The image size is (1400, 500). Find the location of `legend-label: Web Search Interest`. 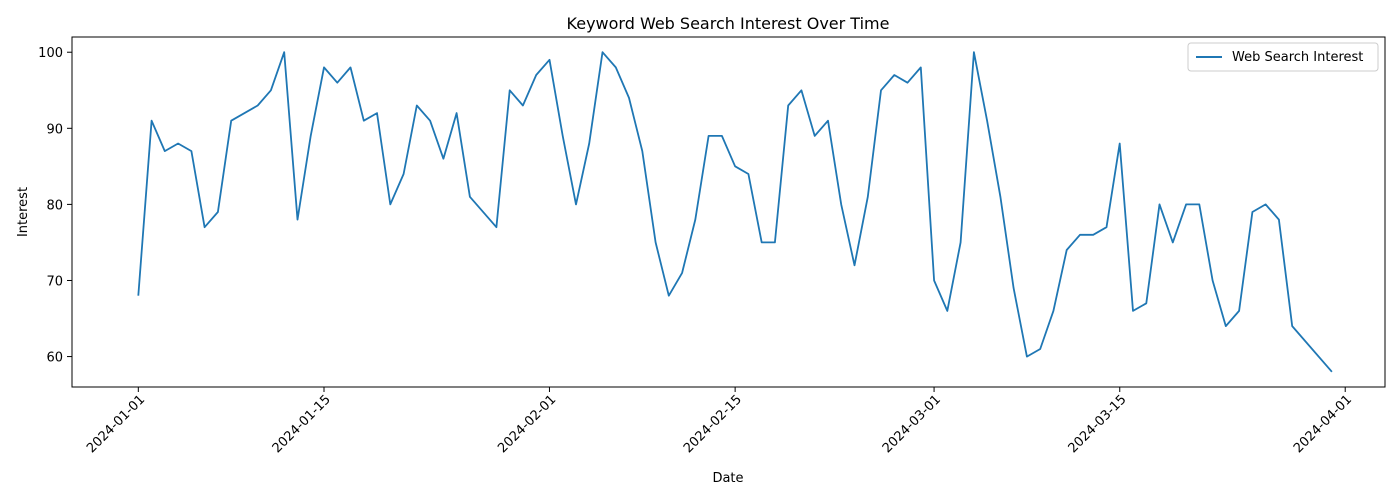

legend-label: Web Search Interest is located at coordinates (1297, 57).